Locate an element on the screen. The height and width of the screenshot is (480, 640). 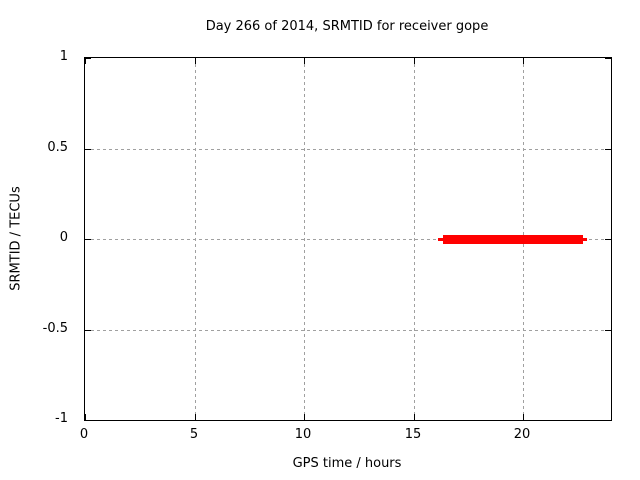
x-tick-label: 10 is located at coordinates (303, 434).